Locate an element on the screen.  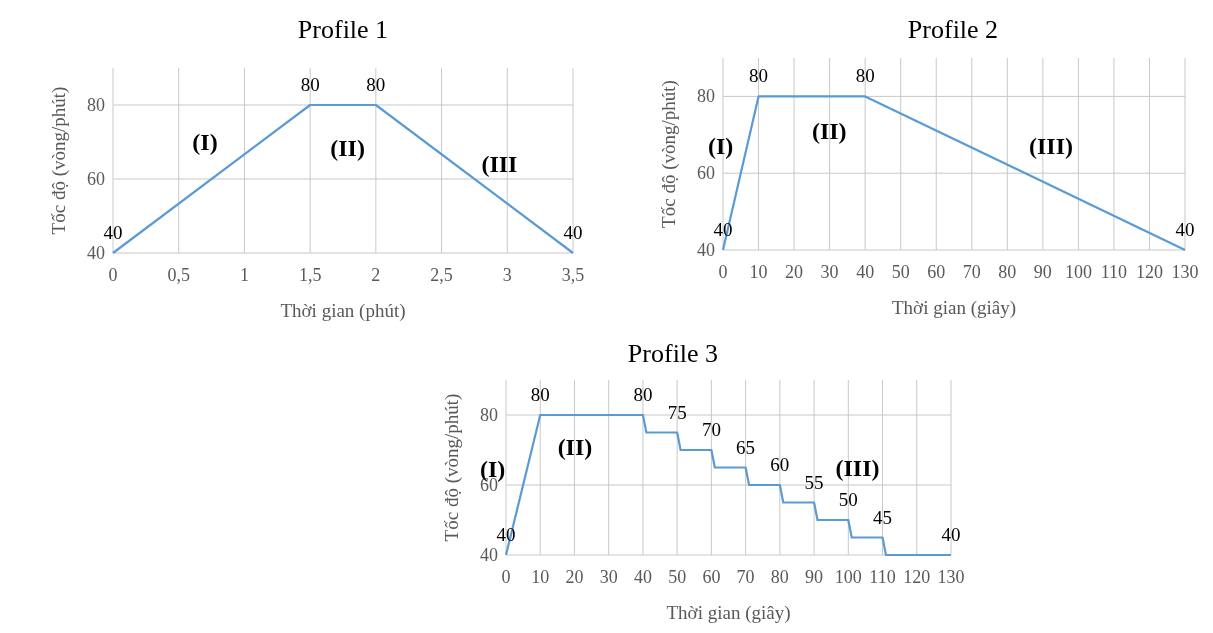
x-tick-label: 2,5 is located at coordinates (441, 275).